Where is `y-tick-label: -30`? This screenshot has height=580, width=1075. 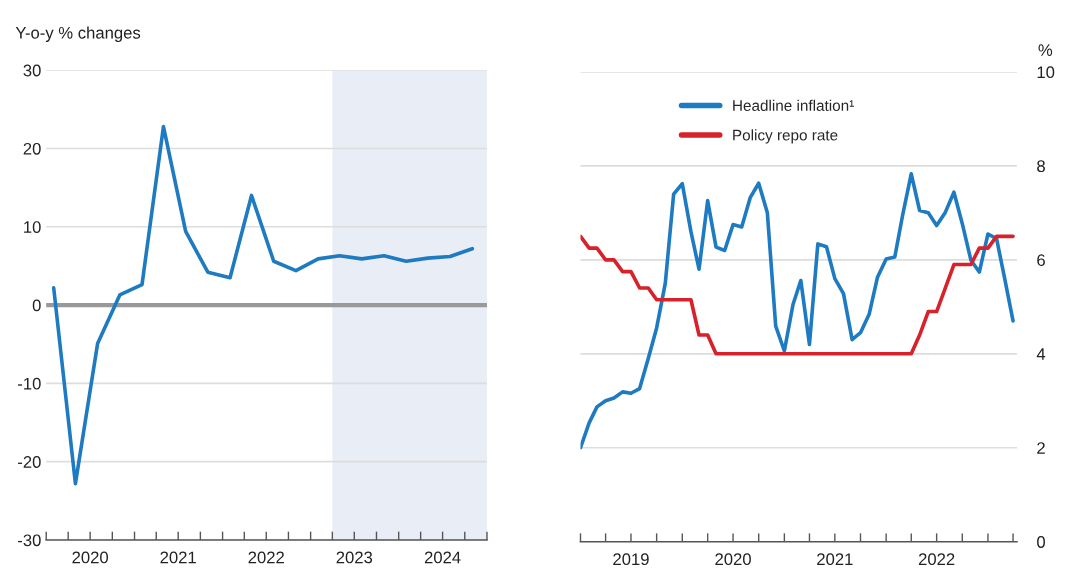
y-tick-label: -30 is located at coordinates (29, 540).